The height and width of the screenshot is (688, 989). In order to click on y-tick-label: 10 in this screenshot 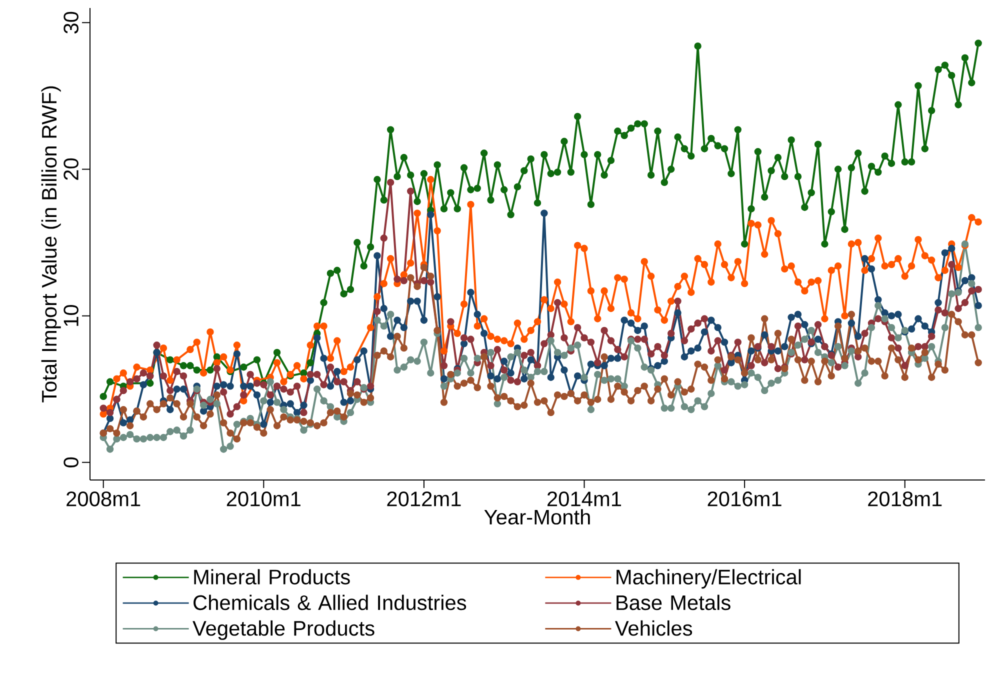, I will do `click(71, 315)`.